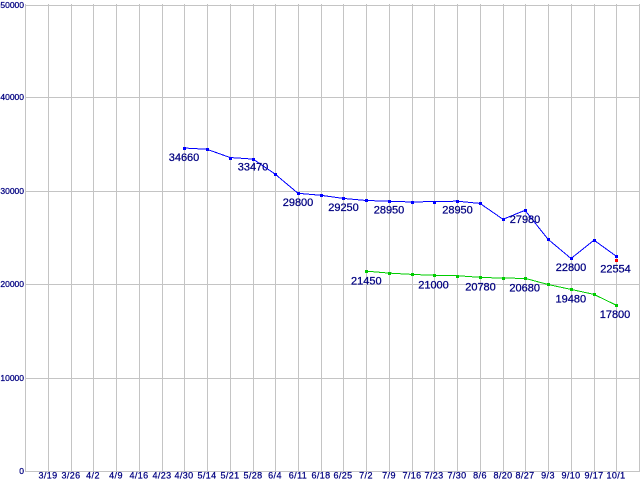 The image size is (640, 480). I want to click on svg-text: 3/26, so click(70, 475).